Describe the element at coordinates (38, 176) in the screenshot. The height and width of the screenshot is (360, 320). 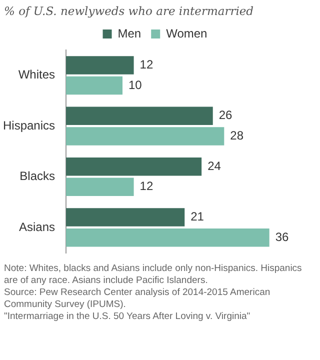
I see `y-tick-label: Blacks` at that location.